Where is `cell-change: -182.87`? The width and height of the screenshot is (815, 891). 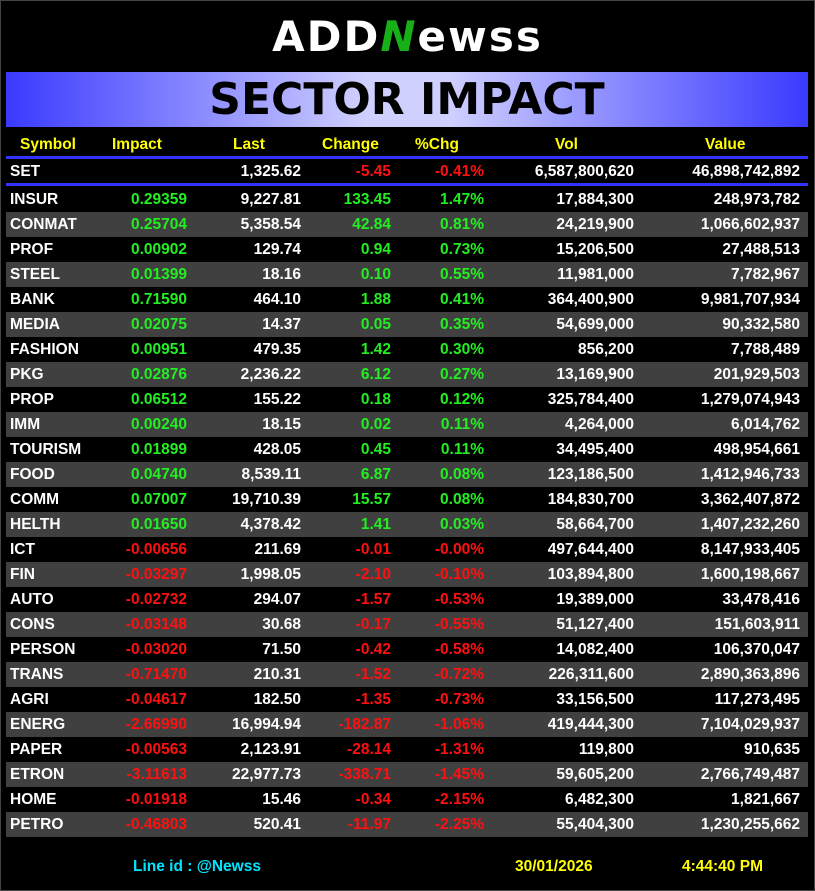
cell-change: -182.87 is located at coordinates (364, 724).